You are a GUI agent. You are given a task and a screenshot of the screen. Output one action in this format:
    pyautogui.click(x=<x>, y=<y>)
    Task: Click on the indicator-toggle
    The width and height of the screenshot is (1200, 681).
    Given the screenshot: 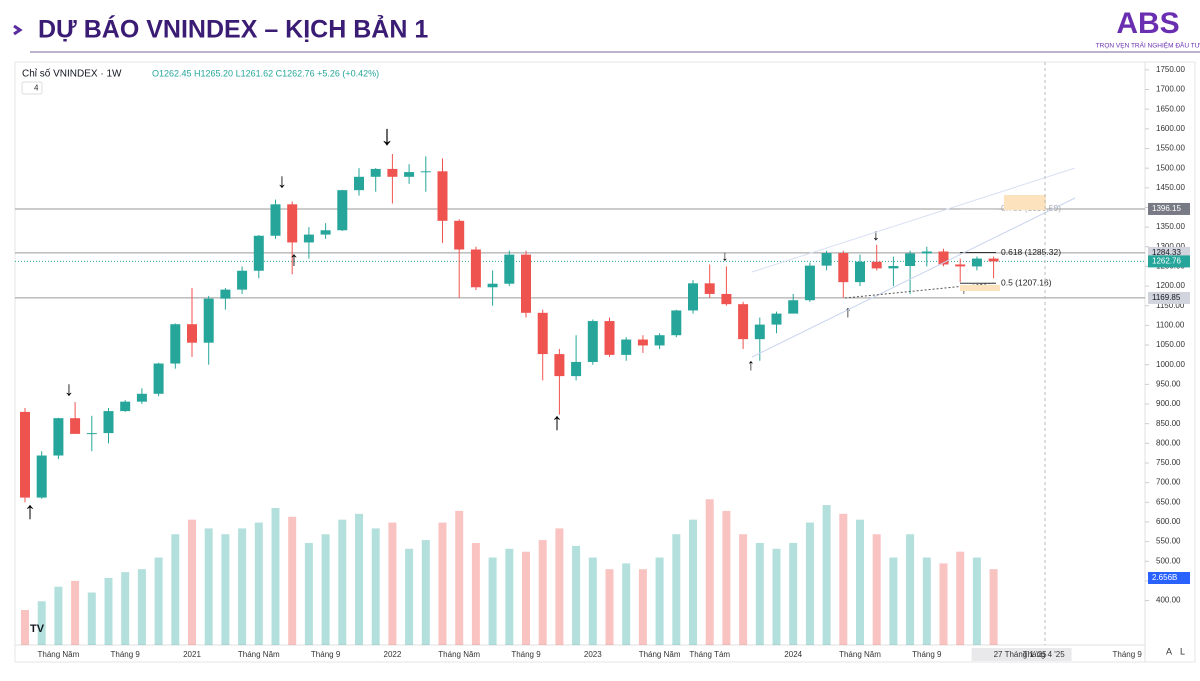 What is the action you would take?
    pyautogui.click(x=32, y=88)
    